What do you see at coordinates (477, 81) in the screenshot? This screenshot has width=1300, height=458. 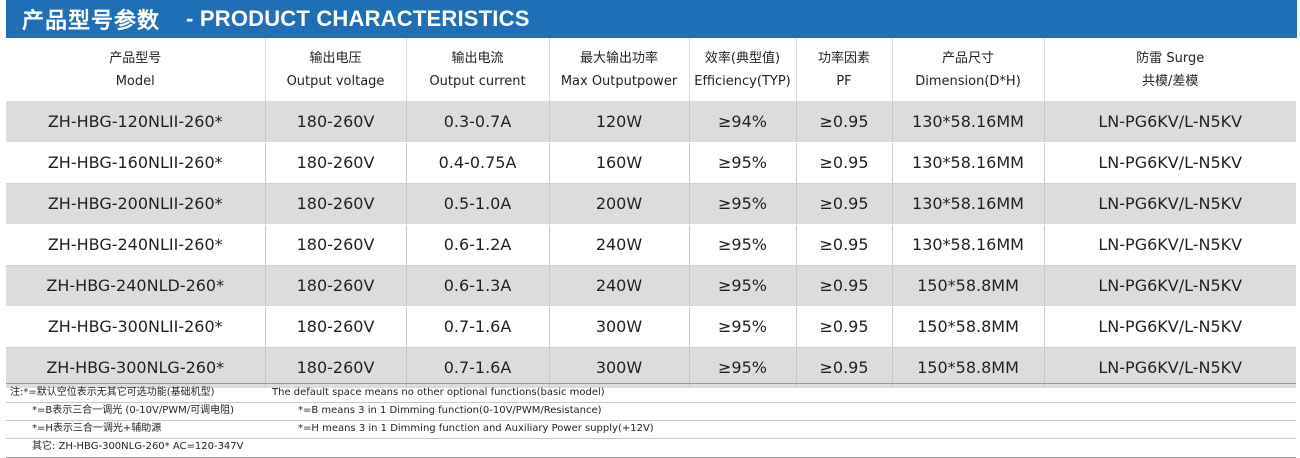 I see `column-header-label-en: Output current` at bounding box center [477, 81].